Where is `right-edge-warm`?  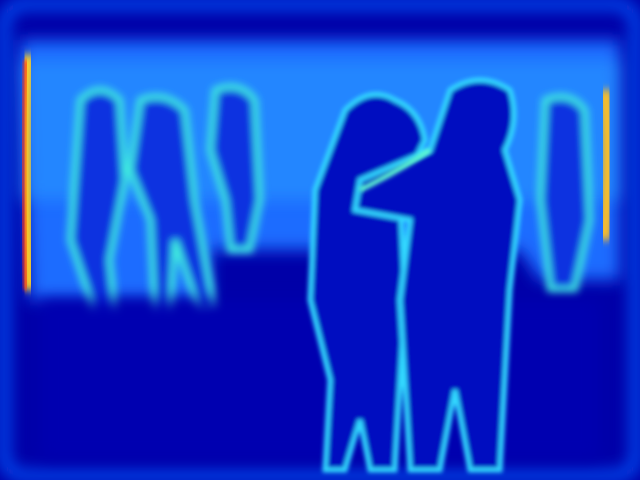 right-edge-warm is located at coordinates (606, 165).